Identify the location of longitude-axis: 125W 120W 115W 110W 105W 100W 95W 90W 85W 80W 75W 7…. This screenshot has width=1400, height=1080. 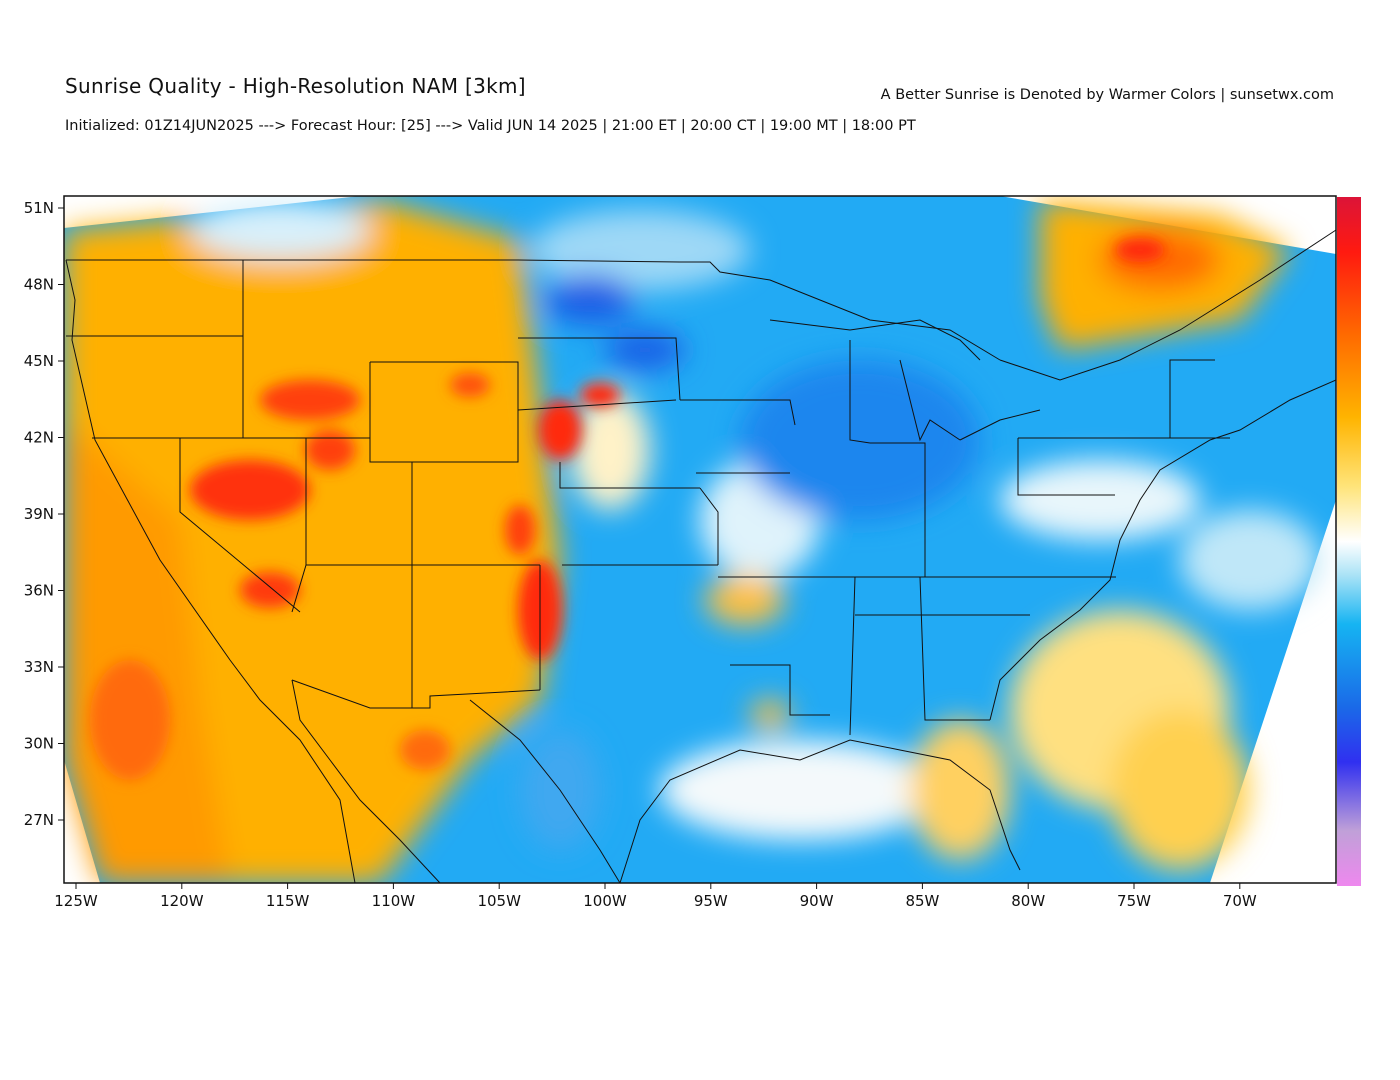
(655, 896).